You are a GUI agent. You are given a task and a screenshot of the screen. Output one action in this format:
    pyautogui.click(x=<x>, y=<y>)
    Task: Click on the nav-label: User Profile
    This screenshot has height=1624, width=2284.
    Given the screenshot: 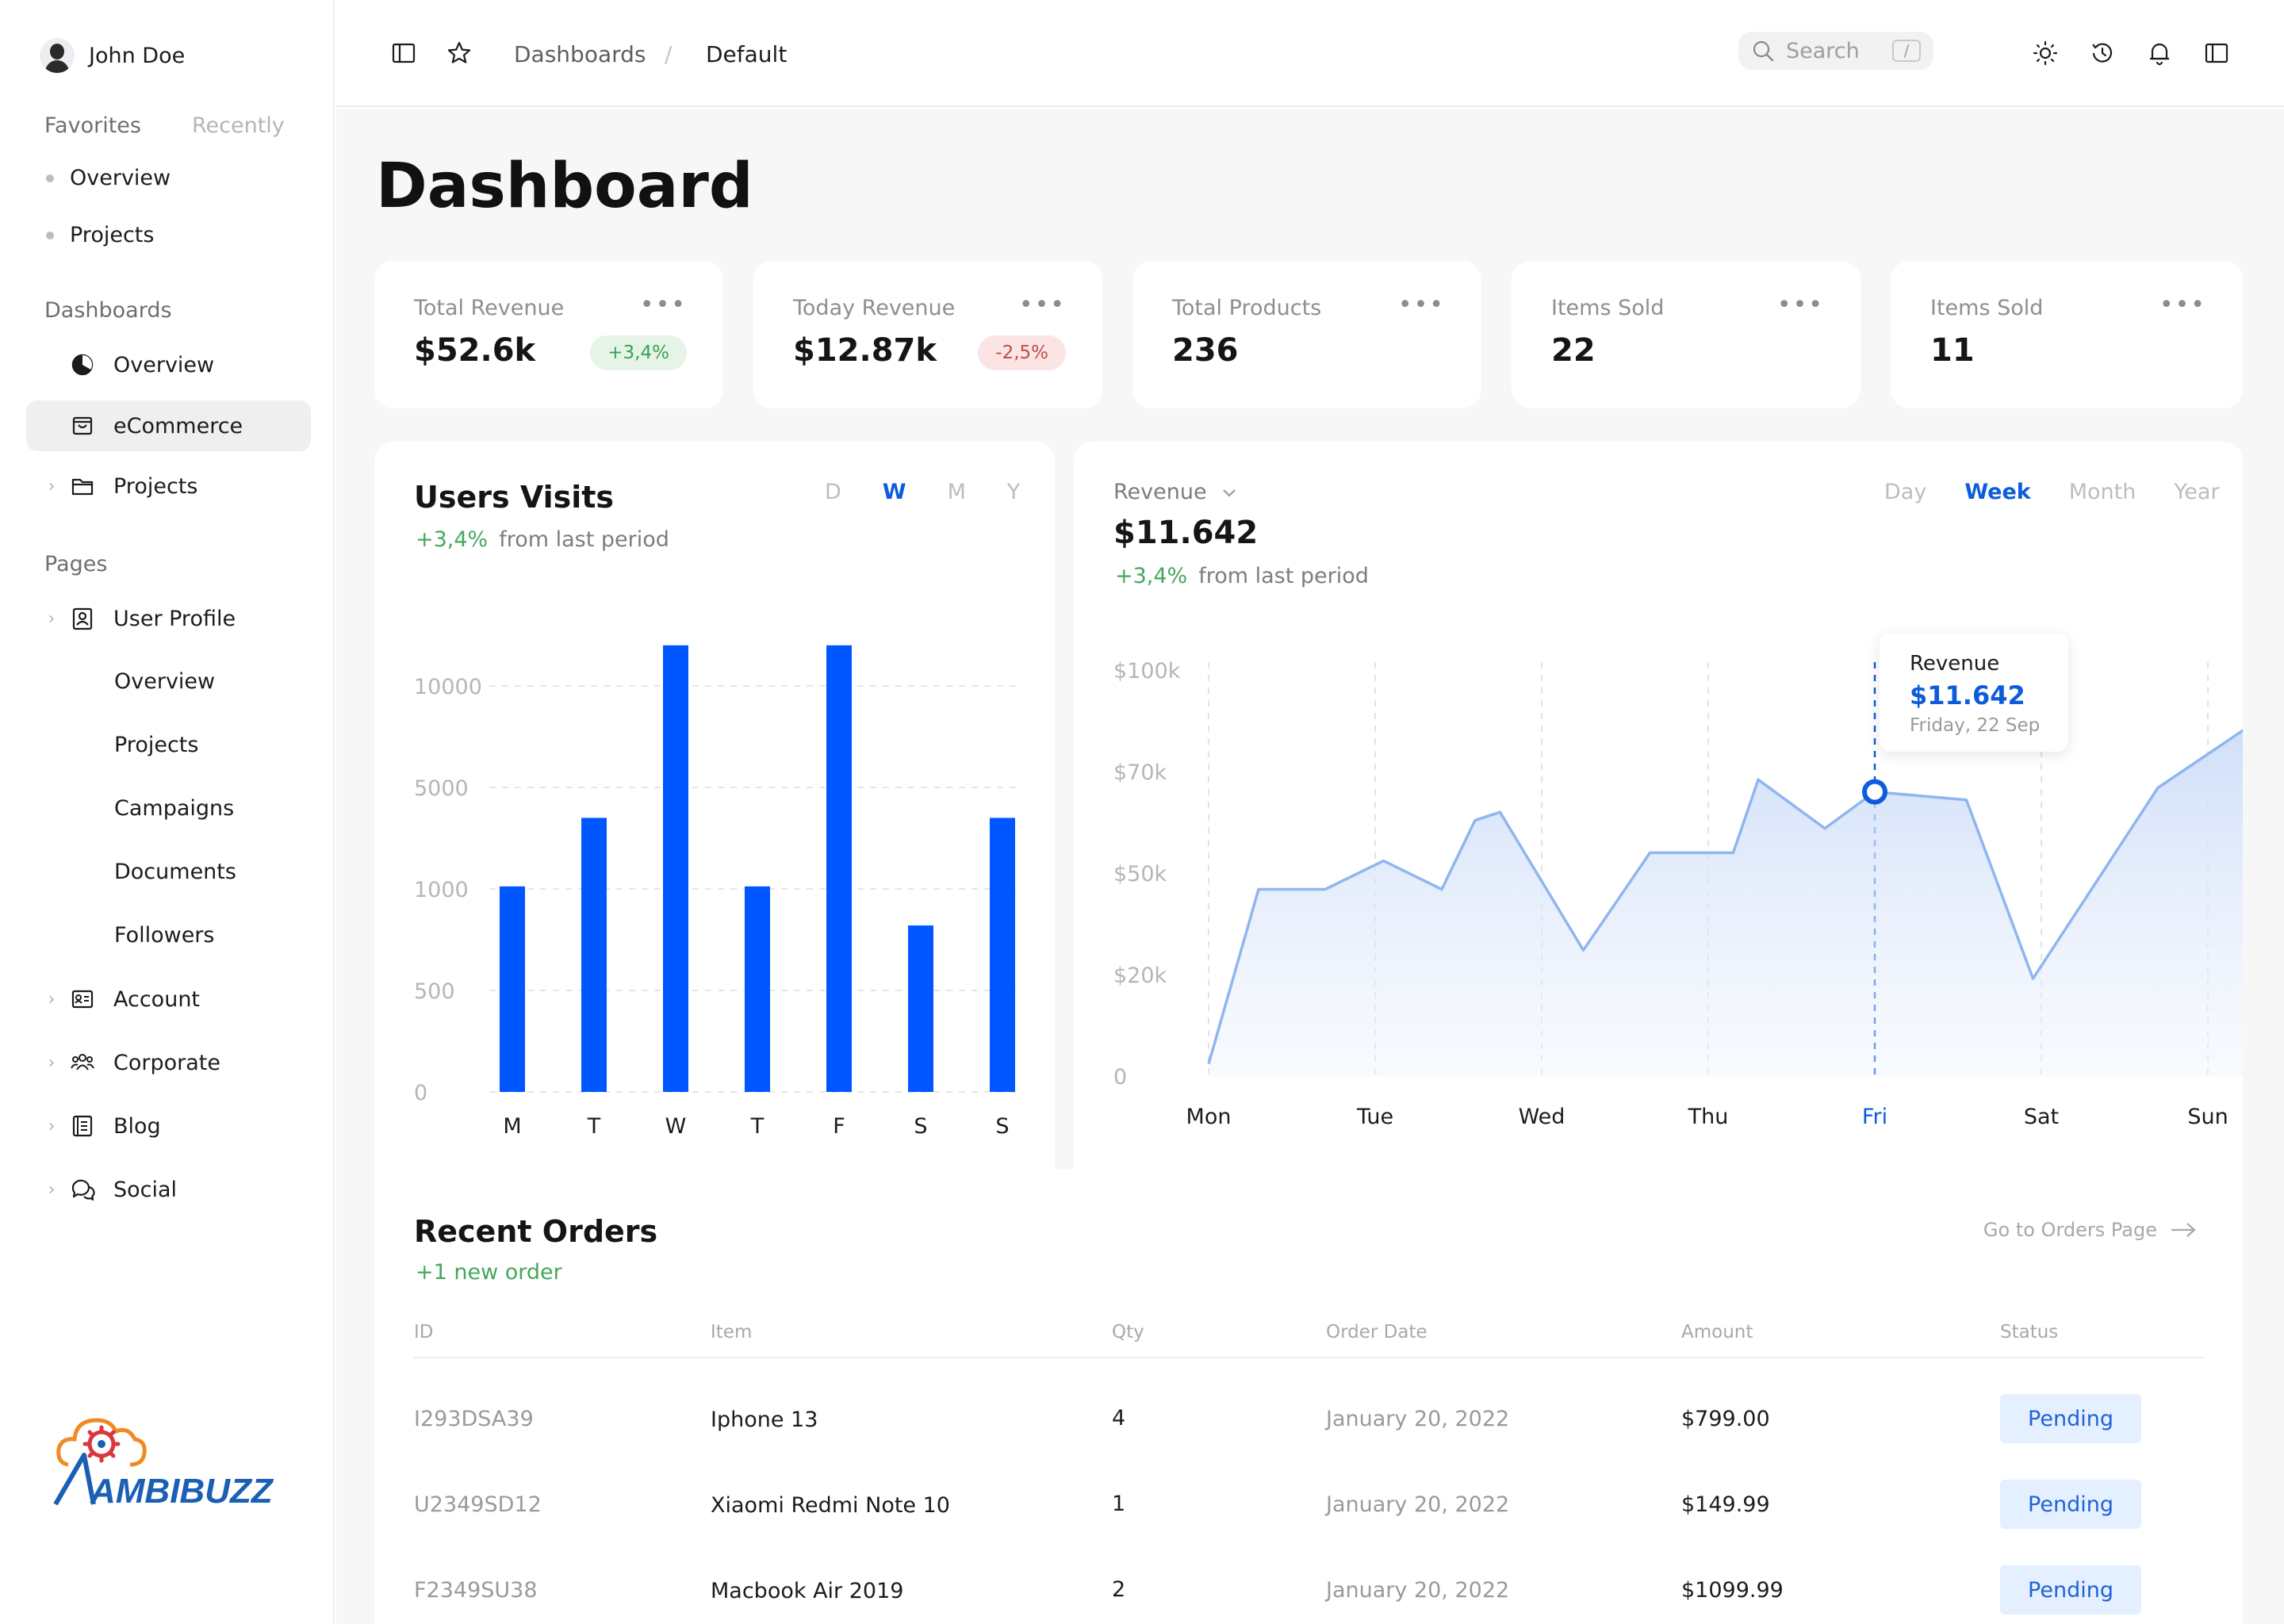 What is the action you would take?
    pyautogui.click(x=174, y=618)
    